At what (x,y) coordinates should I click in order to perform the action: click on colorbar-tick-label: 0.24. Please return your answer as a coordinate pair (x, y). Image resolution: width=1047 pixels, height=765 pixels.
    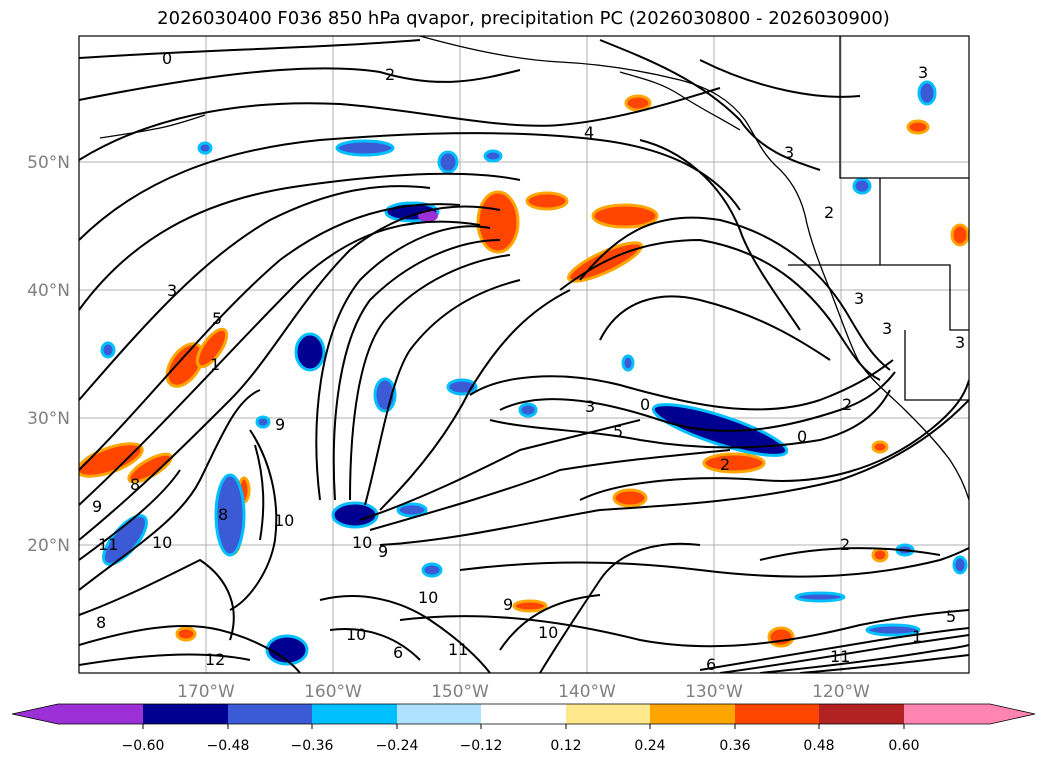
    Looking at the image, I should click on (649, 746).